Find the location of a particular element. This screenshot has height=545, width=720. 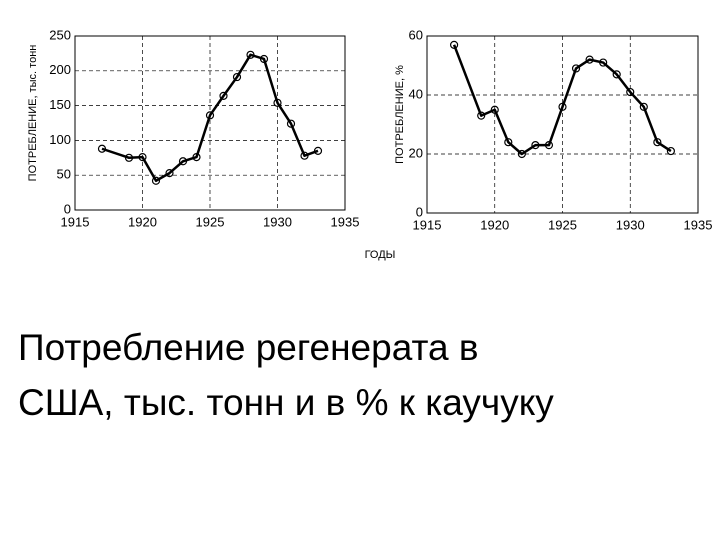

y-tick-label: 200 is located at coordinates (60, 69).